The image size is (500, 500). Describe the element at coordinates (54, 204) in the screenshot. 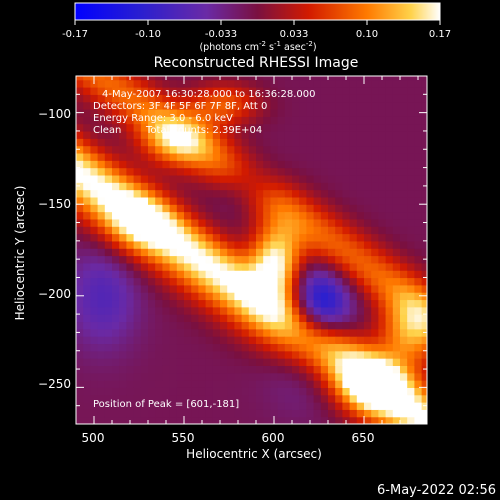

I see `y-tick-label-neg150: −150` at that location.